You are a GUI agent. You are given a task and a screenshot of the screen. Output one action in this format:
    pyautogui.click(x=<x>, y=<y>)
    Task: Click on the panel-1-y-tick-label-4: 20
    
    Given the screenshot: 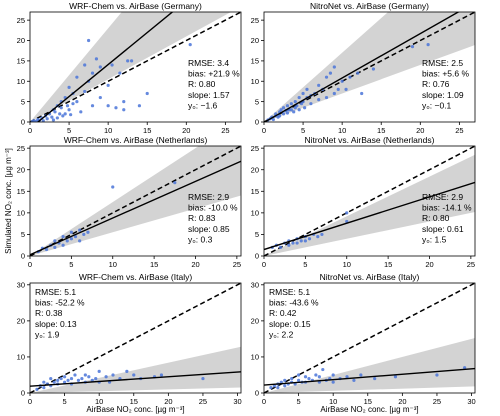 What is the action you would take?
    pyautogui.click(x=255, y=40)
    